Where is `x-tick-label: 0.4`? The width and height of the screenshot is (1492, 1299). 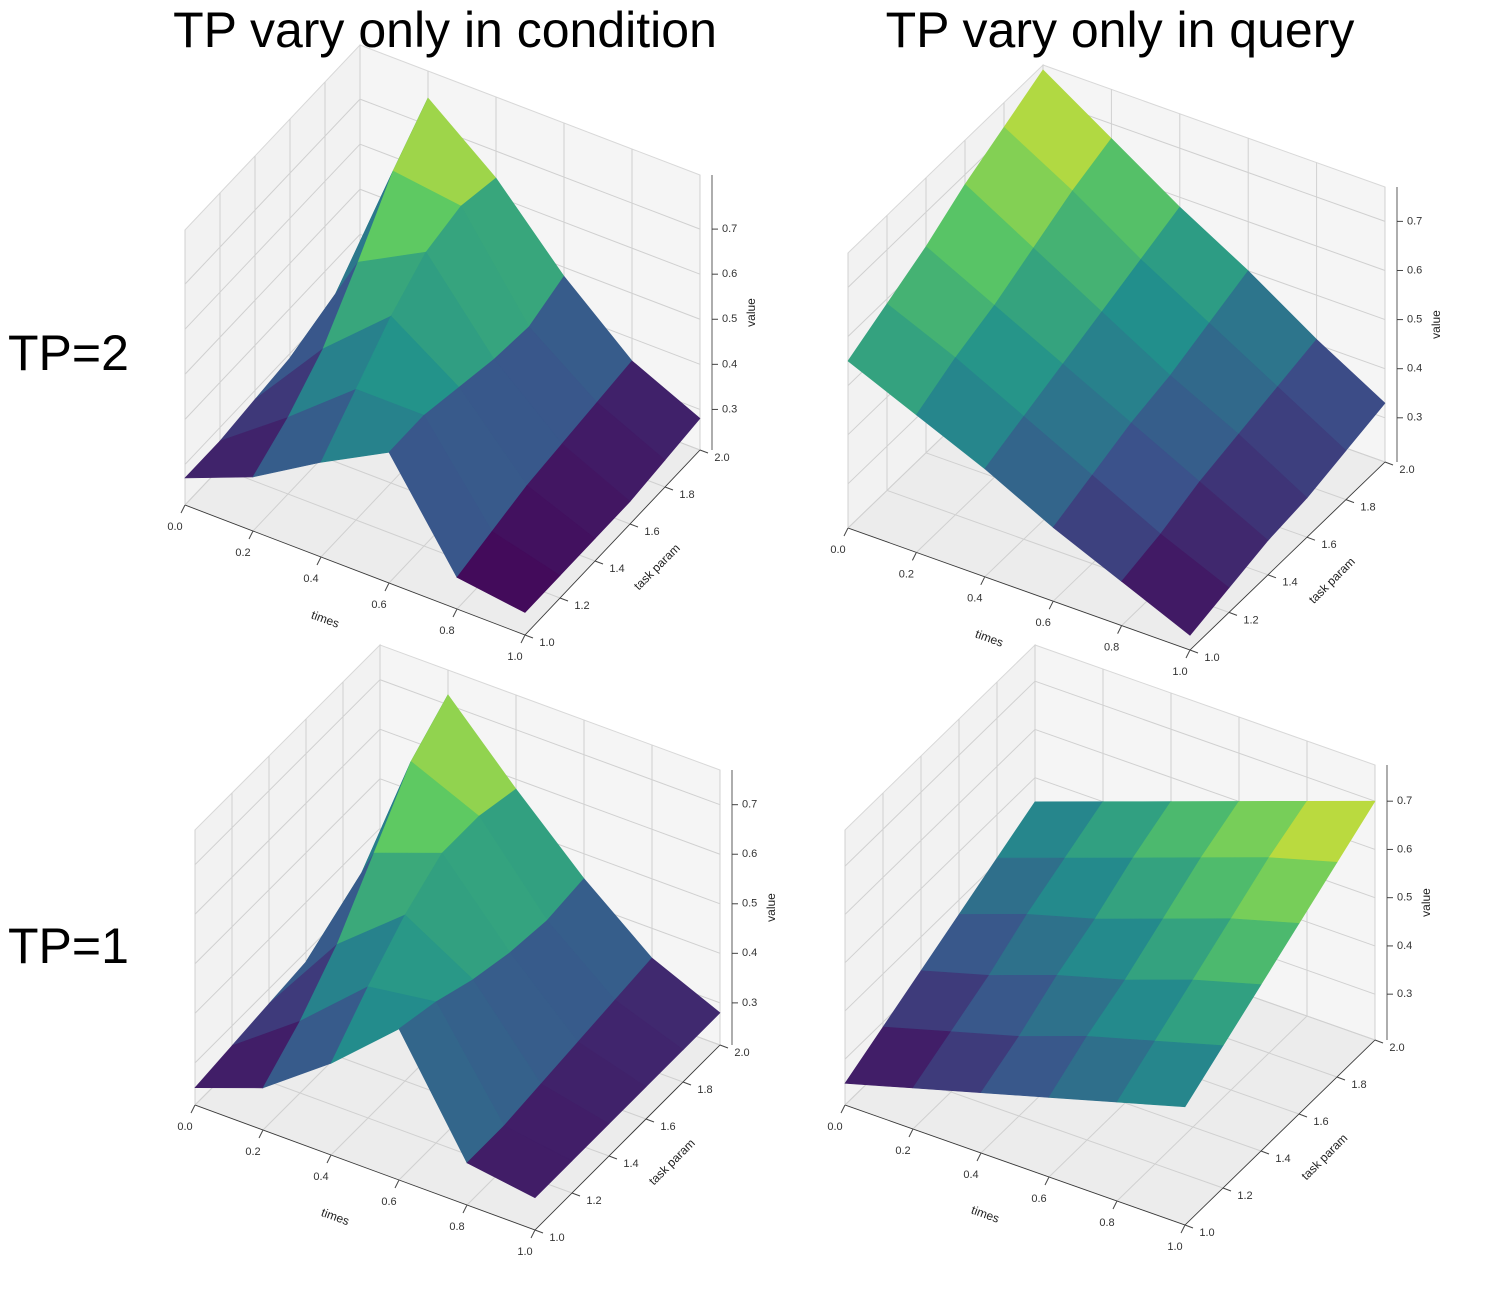
x-tick-label: 0.4 is located at coordinates (974, 599).